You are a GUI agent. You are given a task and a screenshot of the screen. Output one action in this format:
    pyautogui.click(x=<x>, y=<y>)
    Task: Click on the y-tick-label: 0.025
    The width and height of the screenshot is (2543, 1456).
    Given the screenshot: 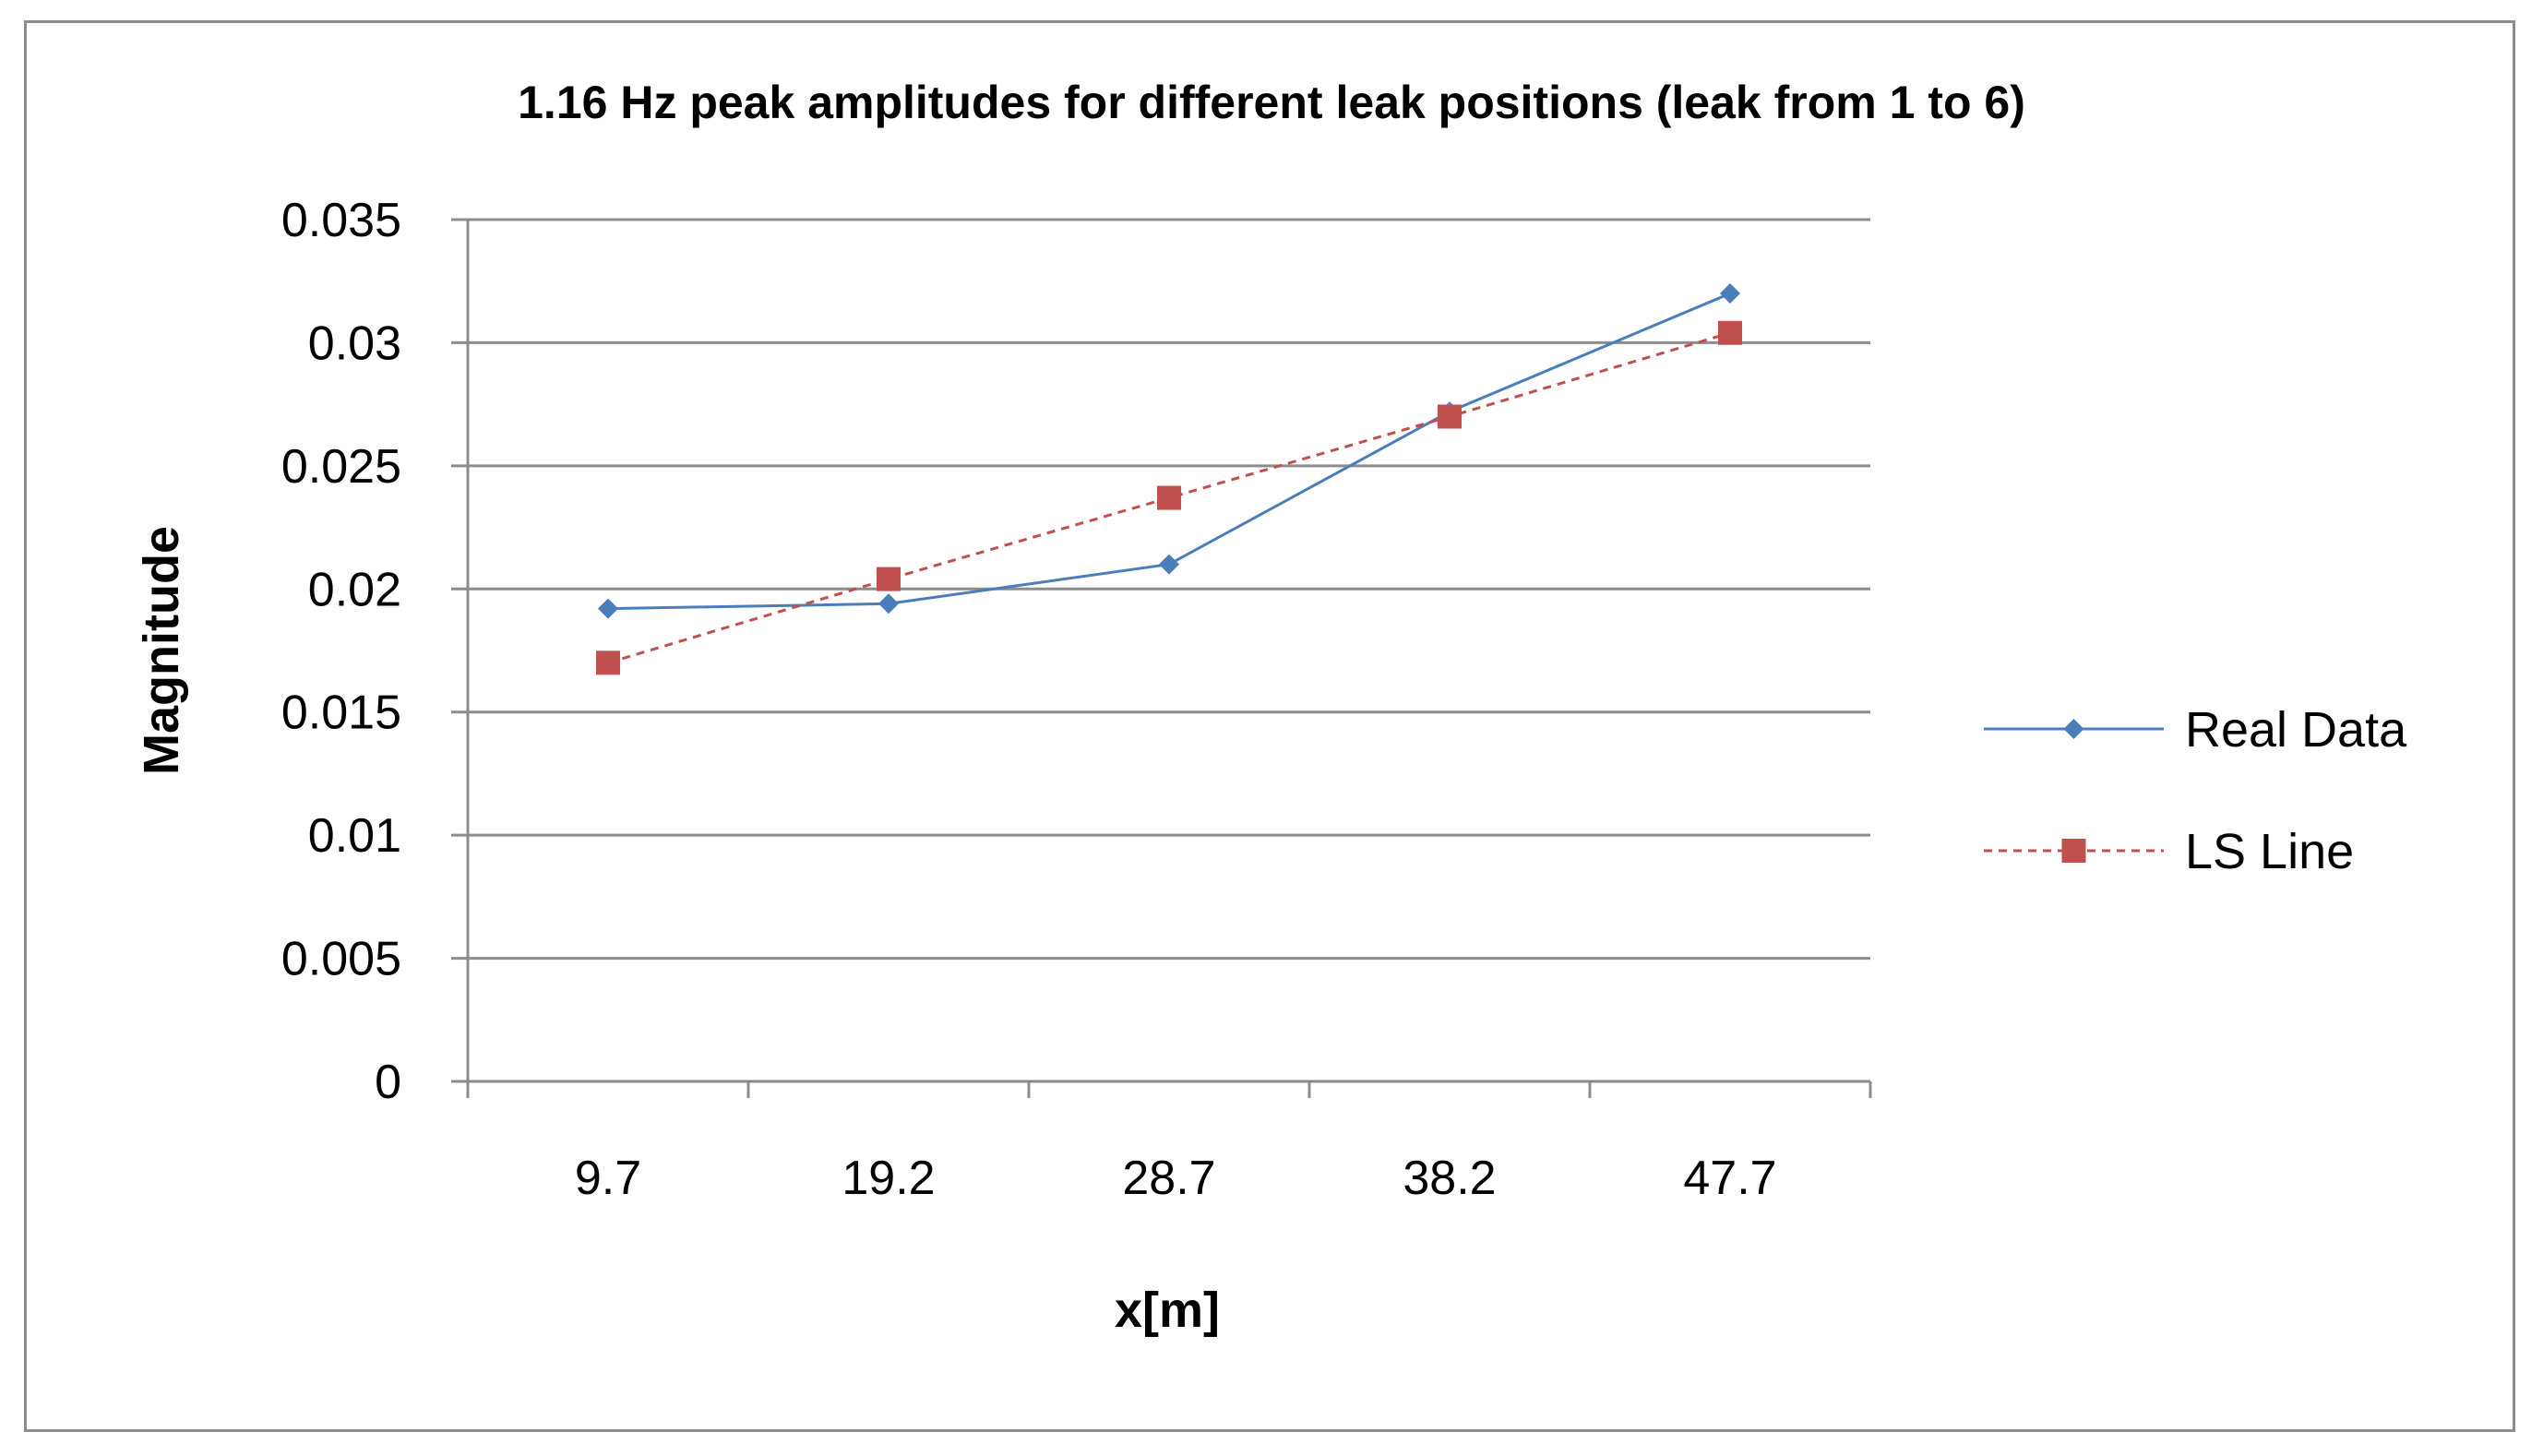 What is the action you would take?
    pyautogui.click(x=341, y=467)
    